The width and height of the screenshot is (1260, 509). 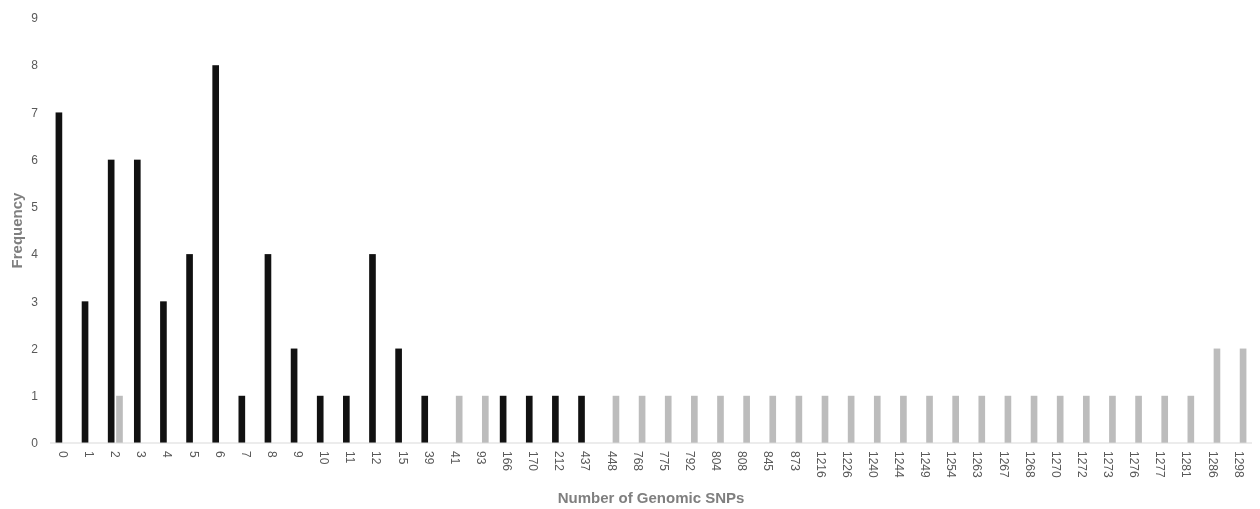 What do you see at coordinates (663, 461) in the screenshot?
I see `x-tick-label: 775` at bounding box center [663, 461].